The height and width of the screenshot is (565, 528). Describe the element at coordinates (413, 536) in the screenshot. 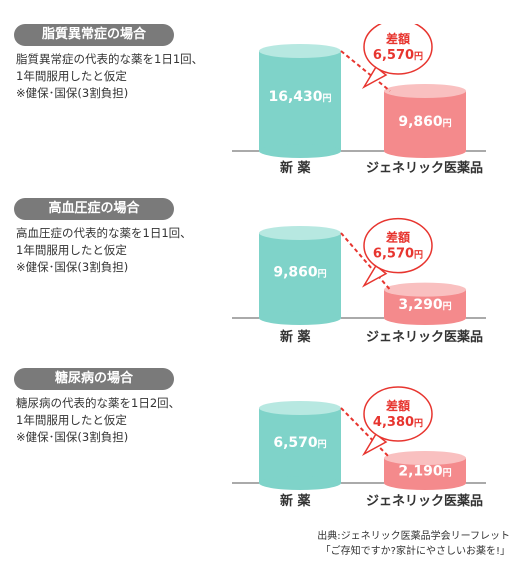

I see `source-line: 出典:ジェネリック医薬品学会リーフレット` at that location.